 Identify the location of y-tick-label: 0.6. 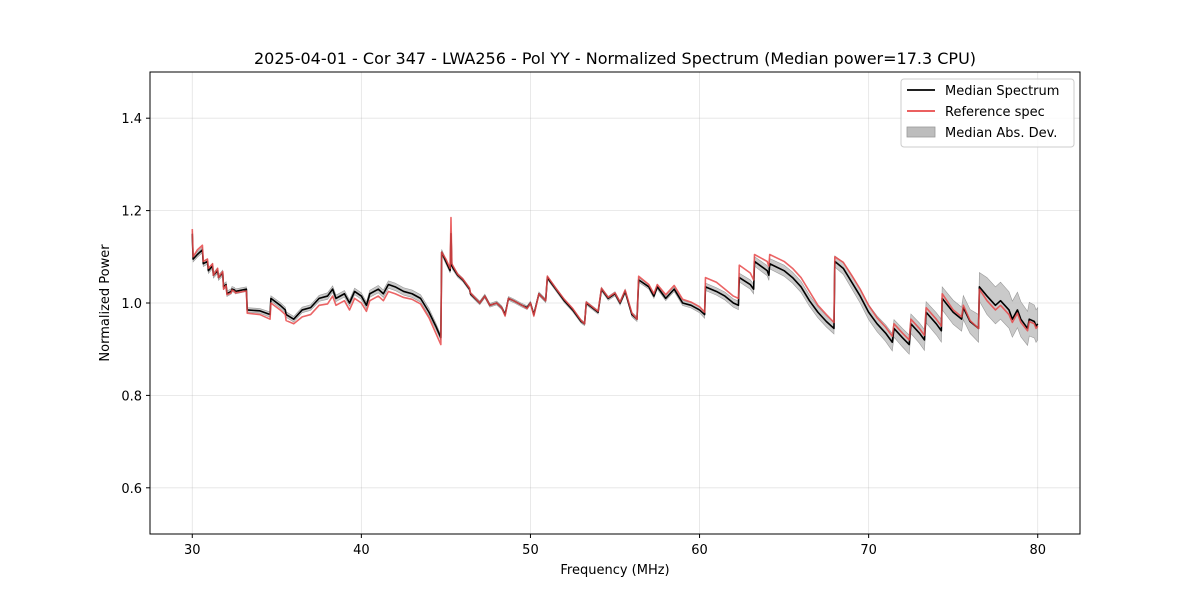
(131, 489).